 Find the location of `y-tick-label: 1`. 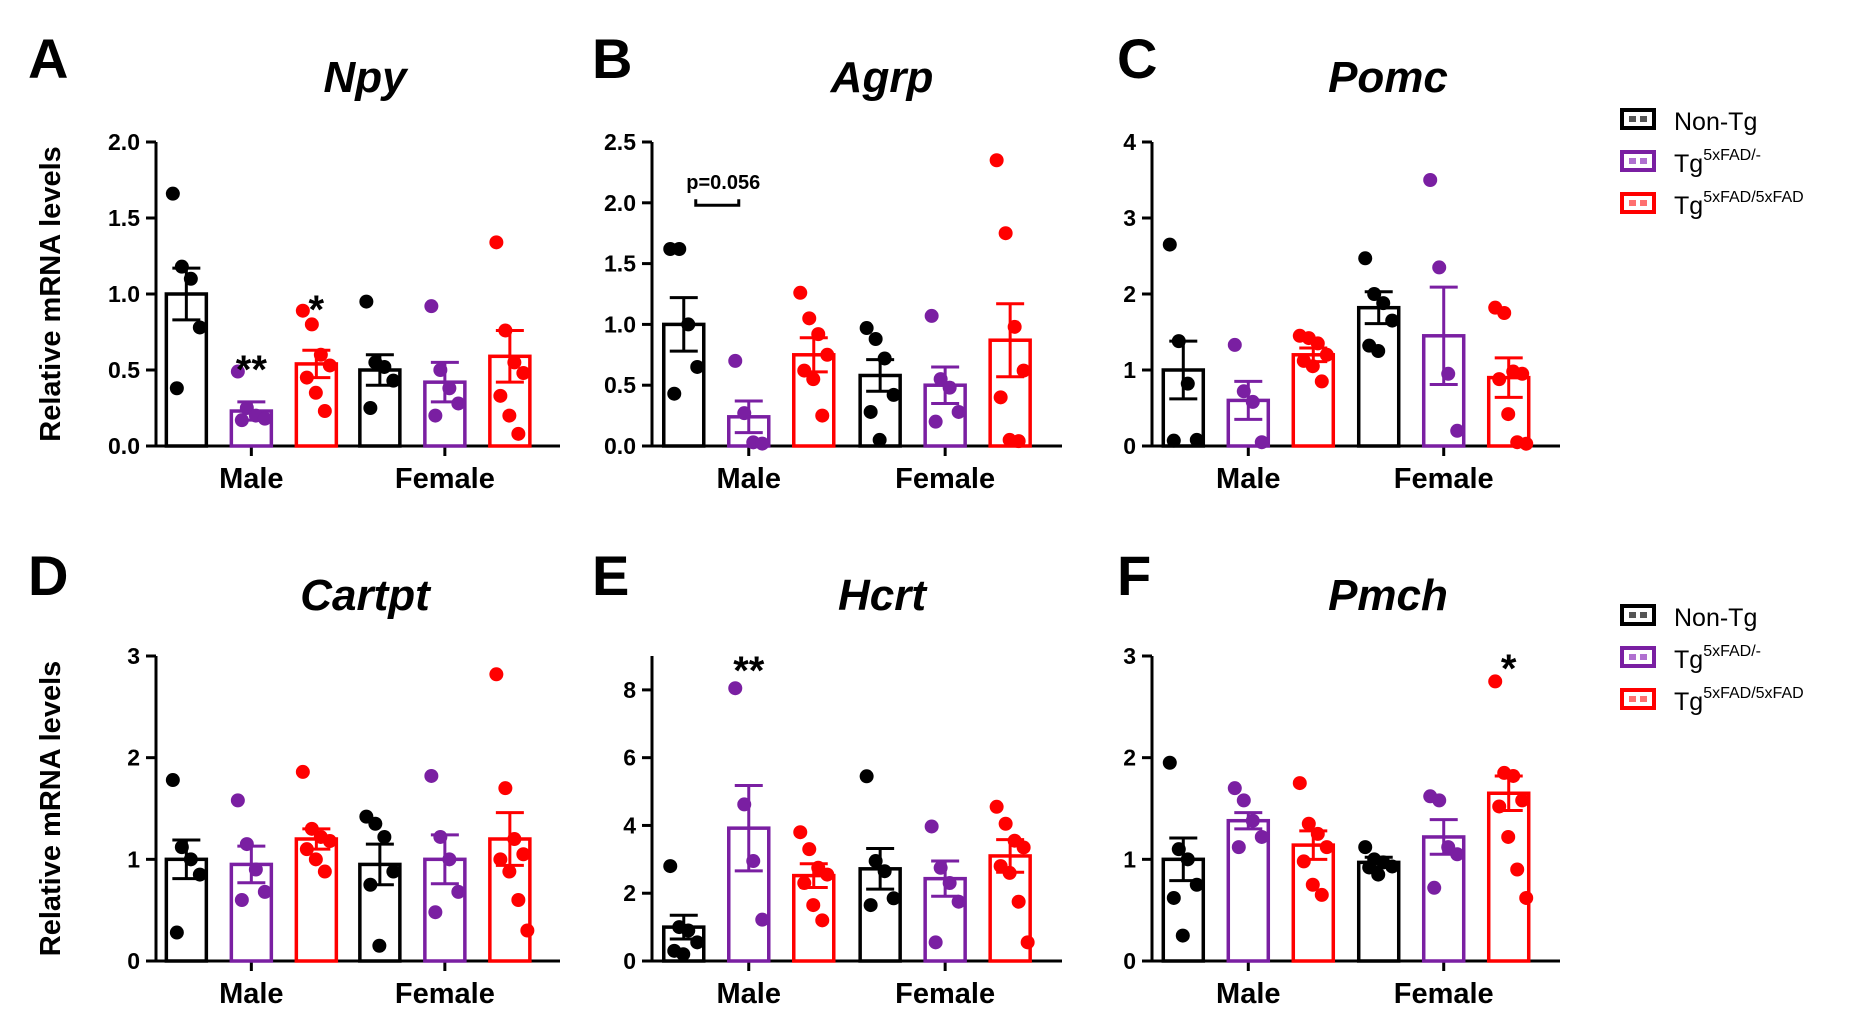

y-tick-label: 1 is located at coordinates (1129, 859).